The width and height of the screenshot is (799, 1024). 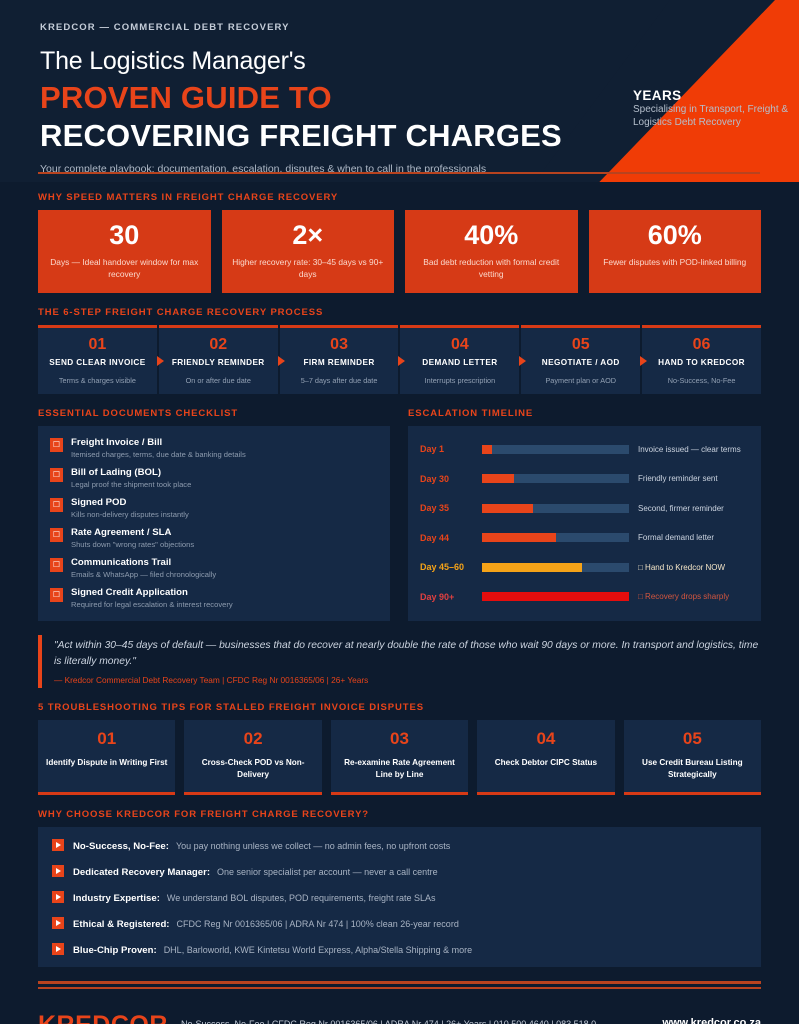 I want to click on timeline-day: Day 44, so click(x=435, y=537).